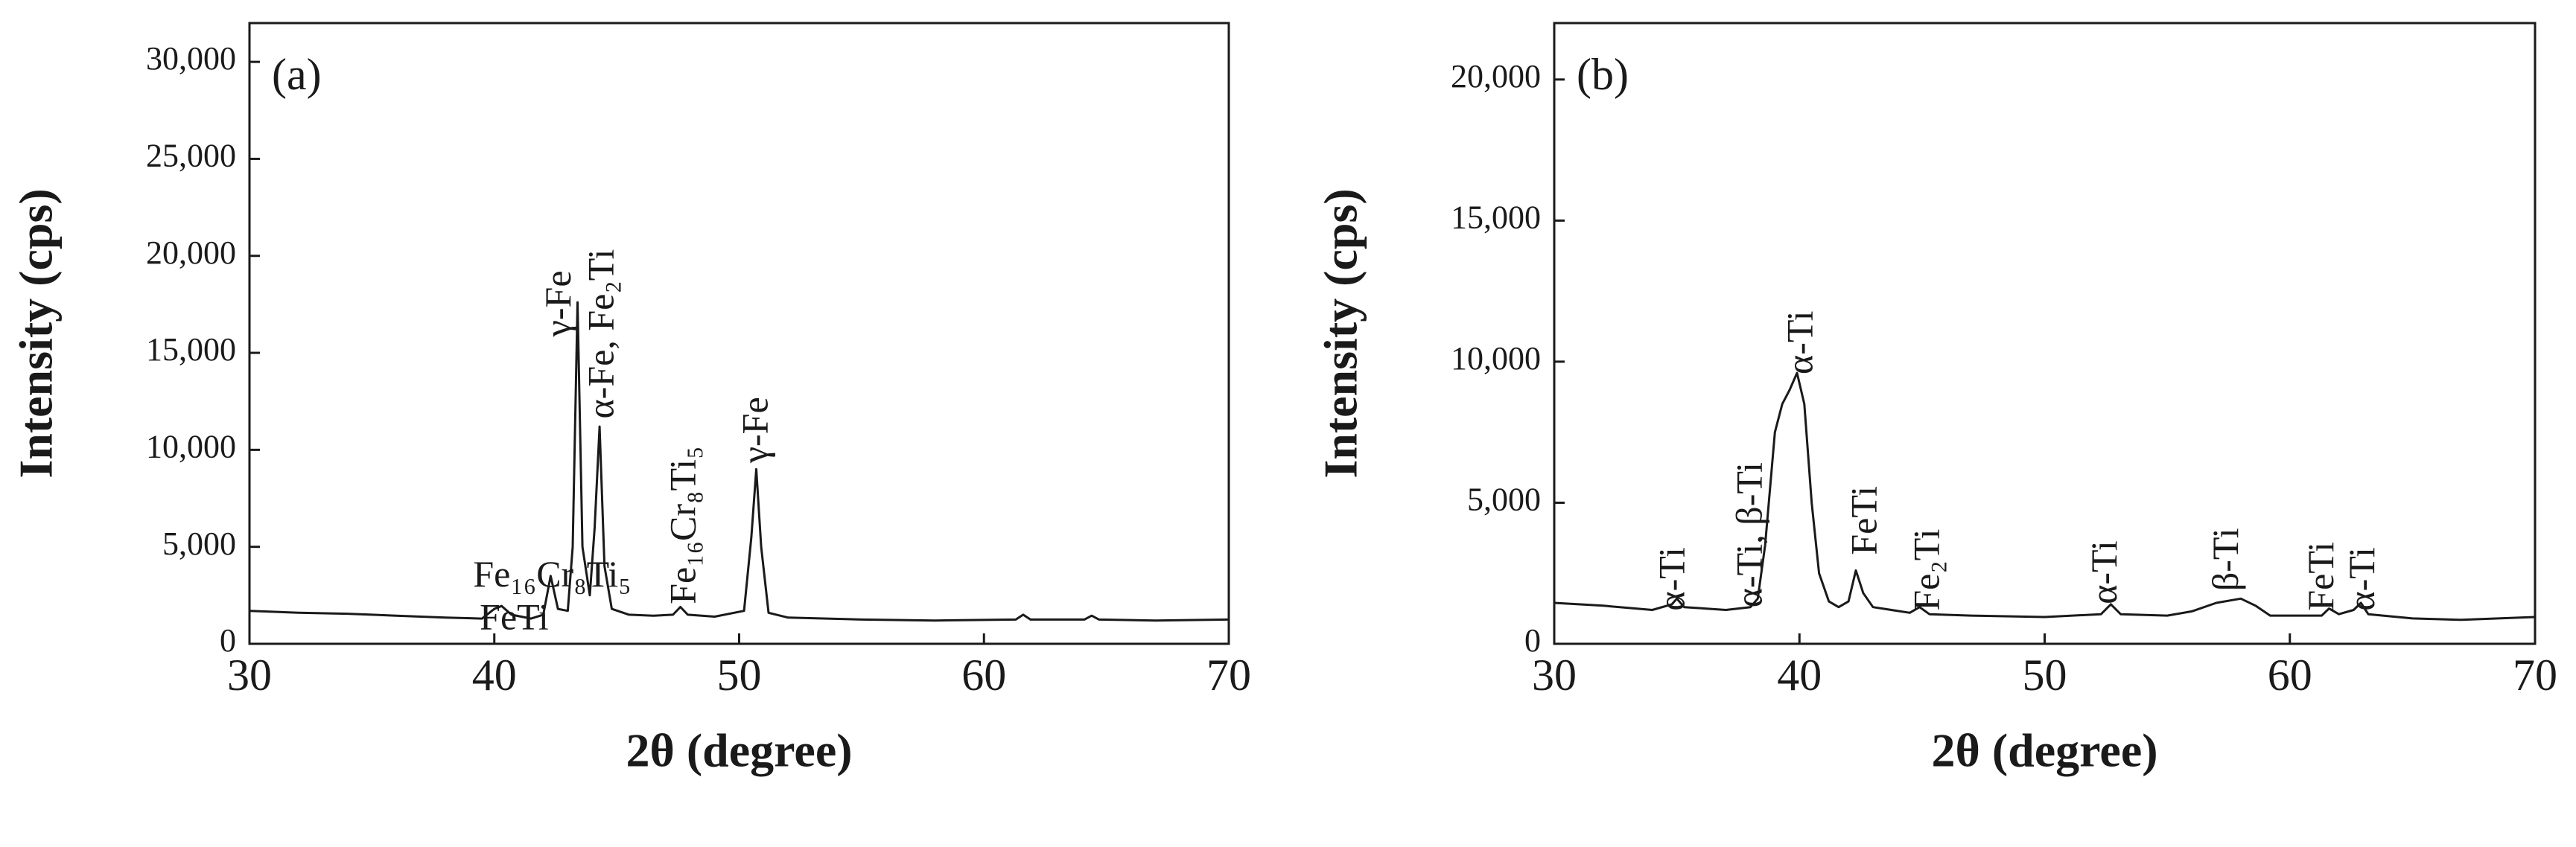 This screenshot has height=847, width=2576. I want to click on y-tick-label: 25,000, so click(191, 156).